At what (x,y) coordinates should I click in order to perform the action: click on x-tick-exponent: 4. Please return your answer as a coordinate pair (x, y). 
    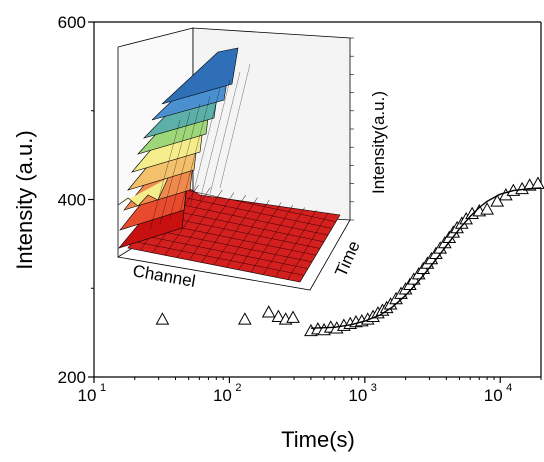
    Looking at the image, I should click on (509, 388).